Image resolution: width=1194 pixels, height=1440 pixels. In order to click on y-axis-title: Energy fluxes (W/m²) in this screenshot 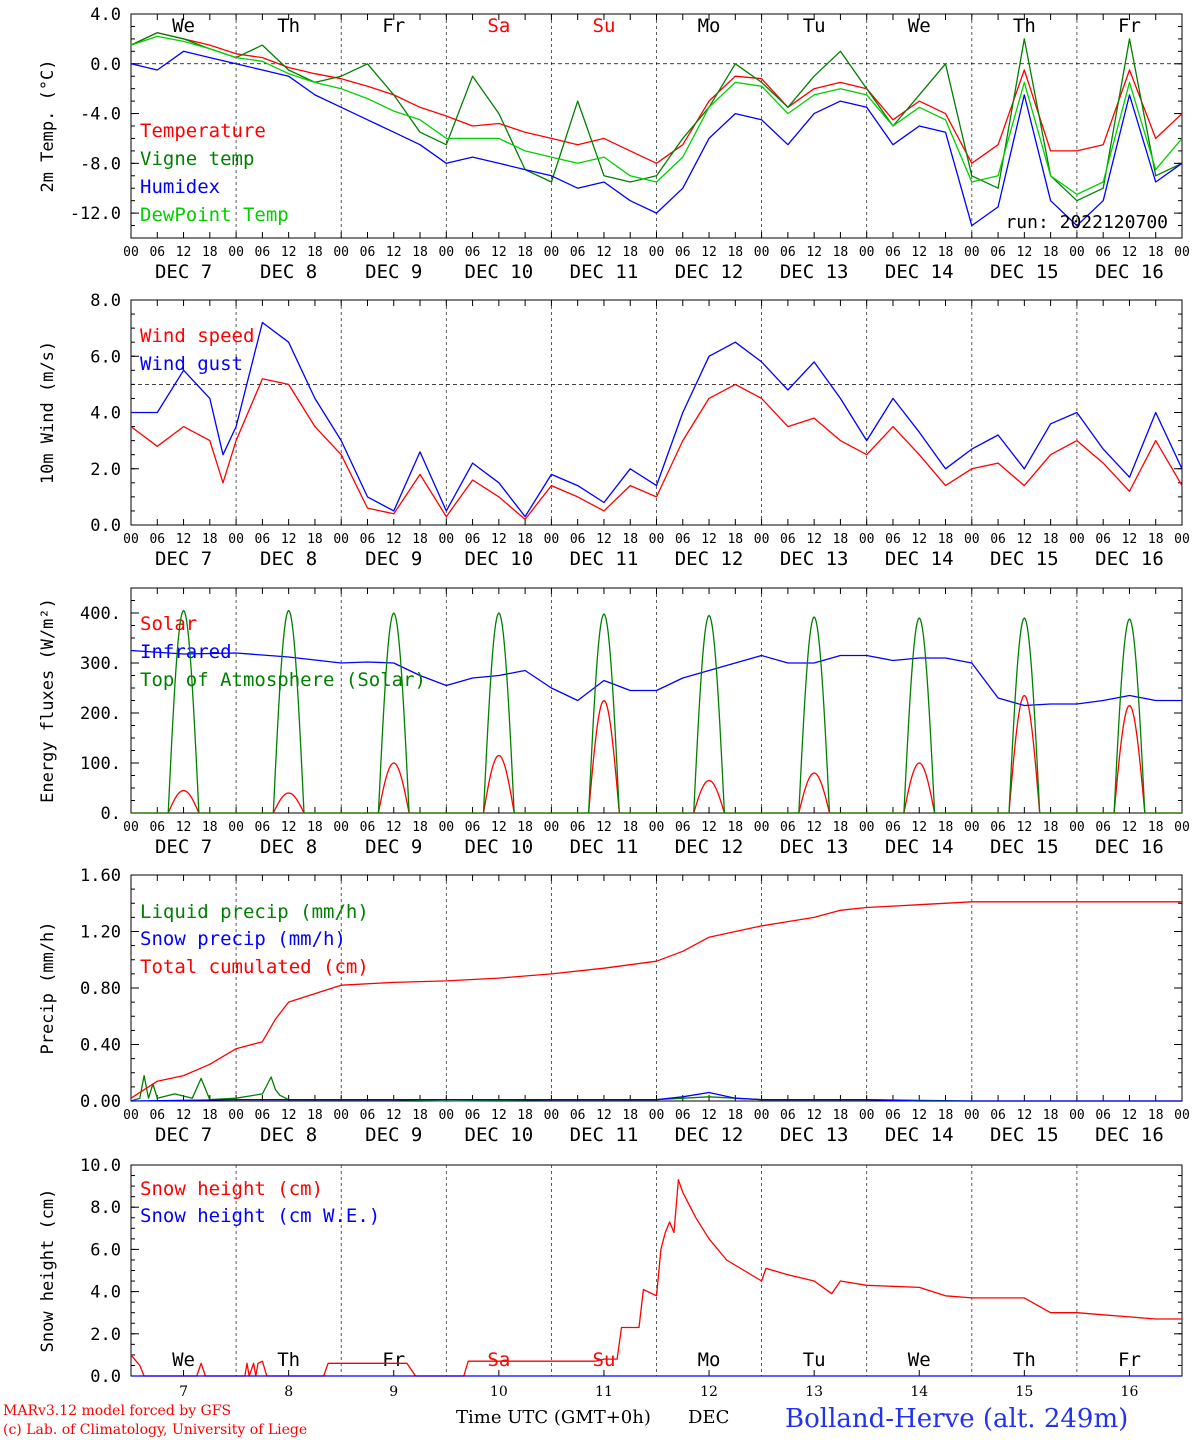, I will do `click(48, 700)`.